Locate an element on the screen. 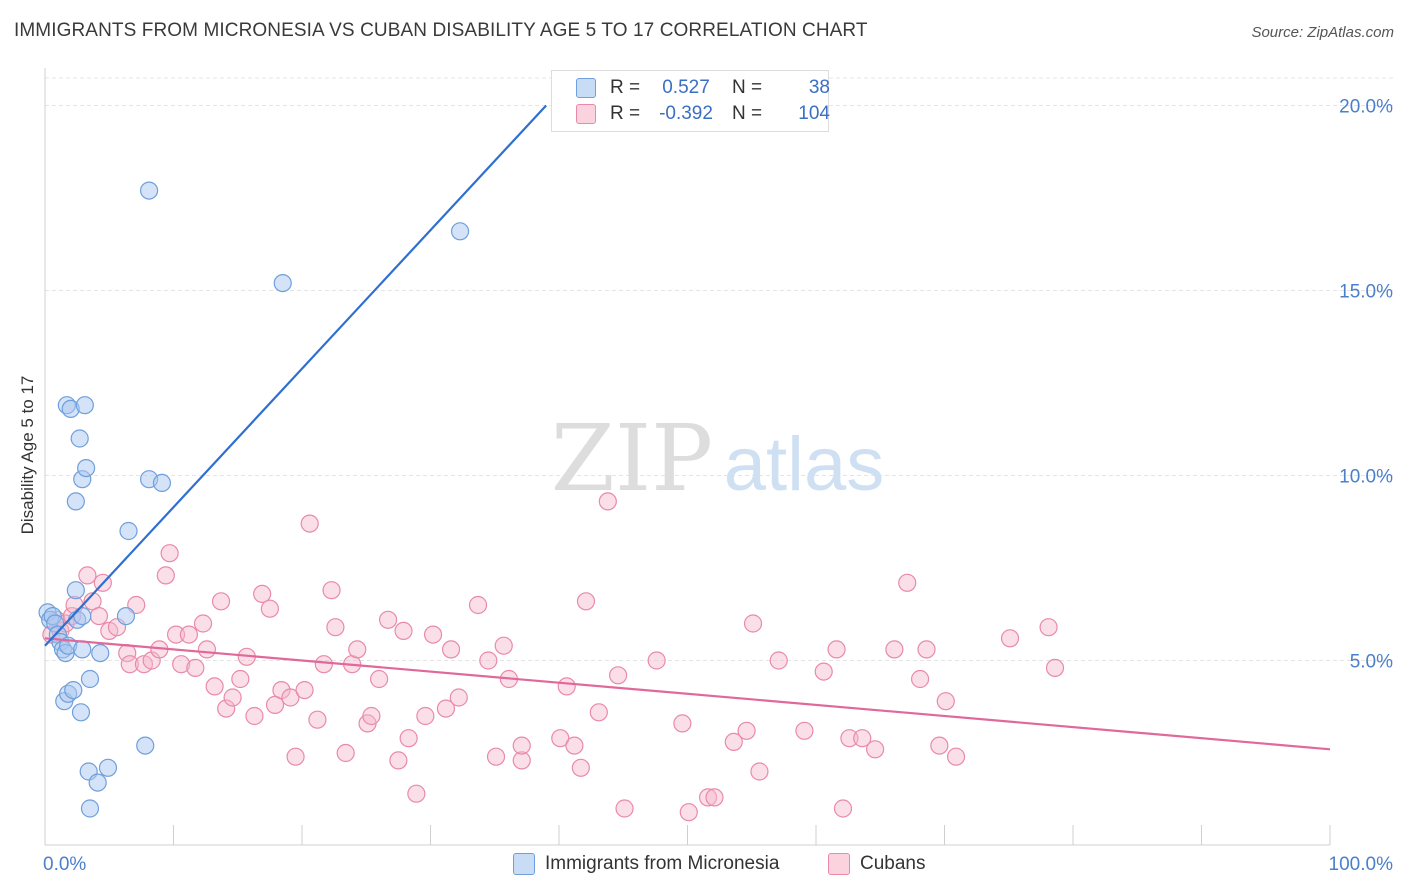  series-legend: Immigrants from Micronesia Cubans is located at coordinates (703, 864).